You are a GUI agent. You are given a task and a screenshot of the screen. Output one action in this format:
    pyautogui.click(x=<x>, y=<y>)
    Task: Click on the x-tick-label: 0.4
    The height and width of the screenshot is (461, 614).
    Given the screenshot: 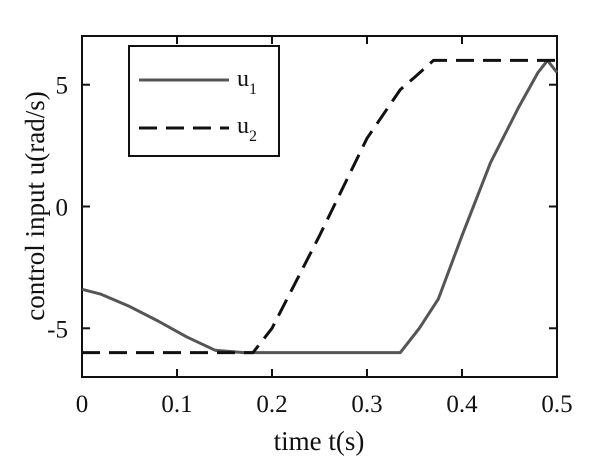 What is the action you would take?
    pyautogui.click(x=462, y=404)
    